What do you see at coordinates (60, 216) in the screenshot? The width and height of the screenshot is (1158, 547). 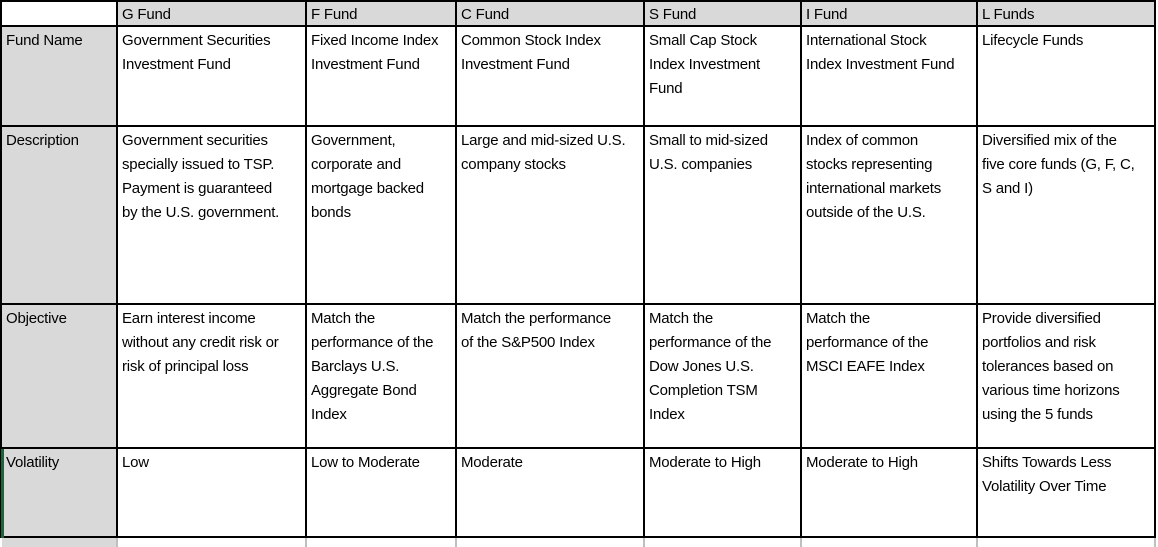 I see `row-label-description: Description` at bounding box center [60, 216].